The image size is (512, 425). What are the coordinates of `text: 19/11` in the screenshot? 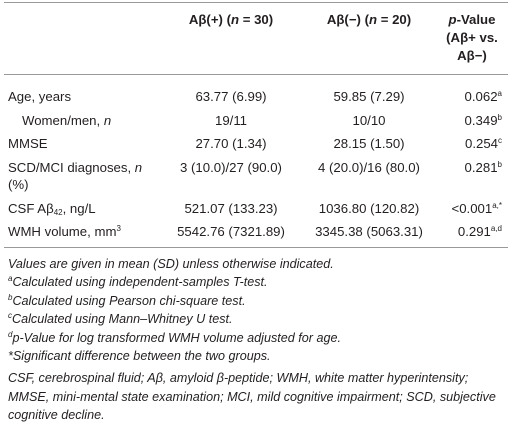 It's located at (231, 120).